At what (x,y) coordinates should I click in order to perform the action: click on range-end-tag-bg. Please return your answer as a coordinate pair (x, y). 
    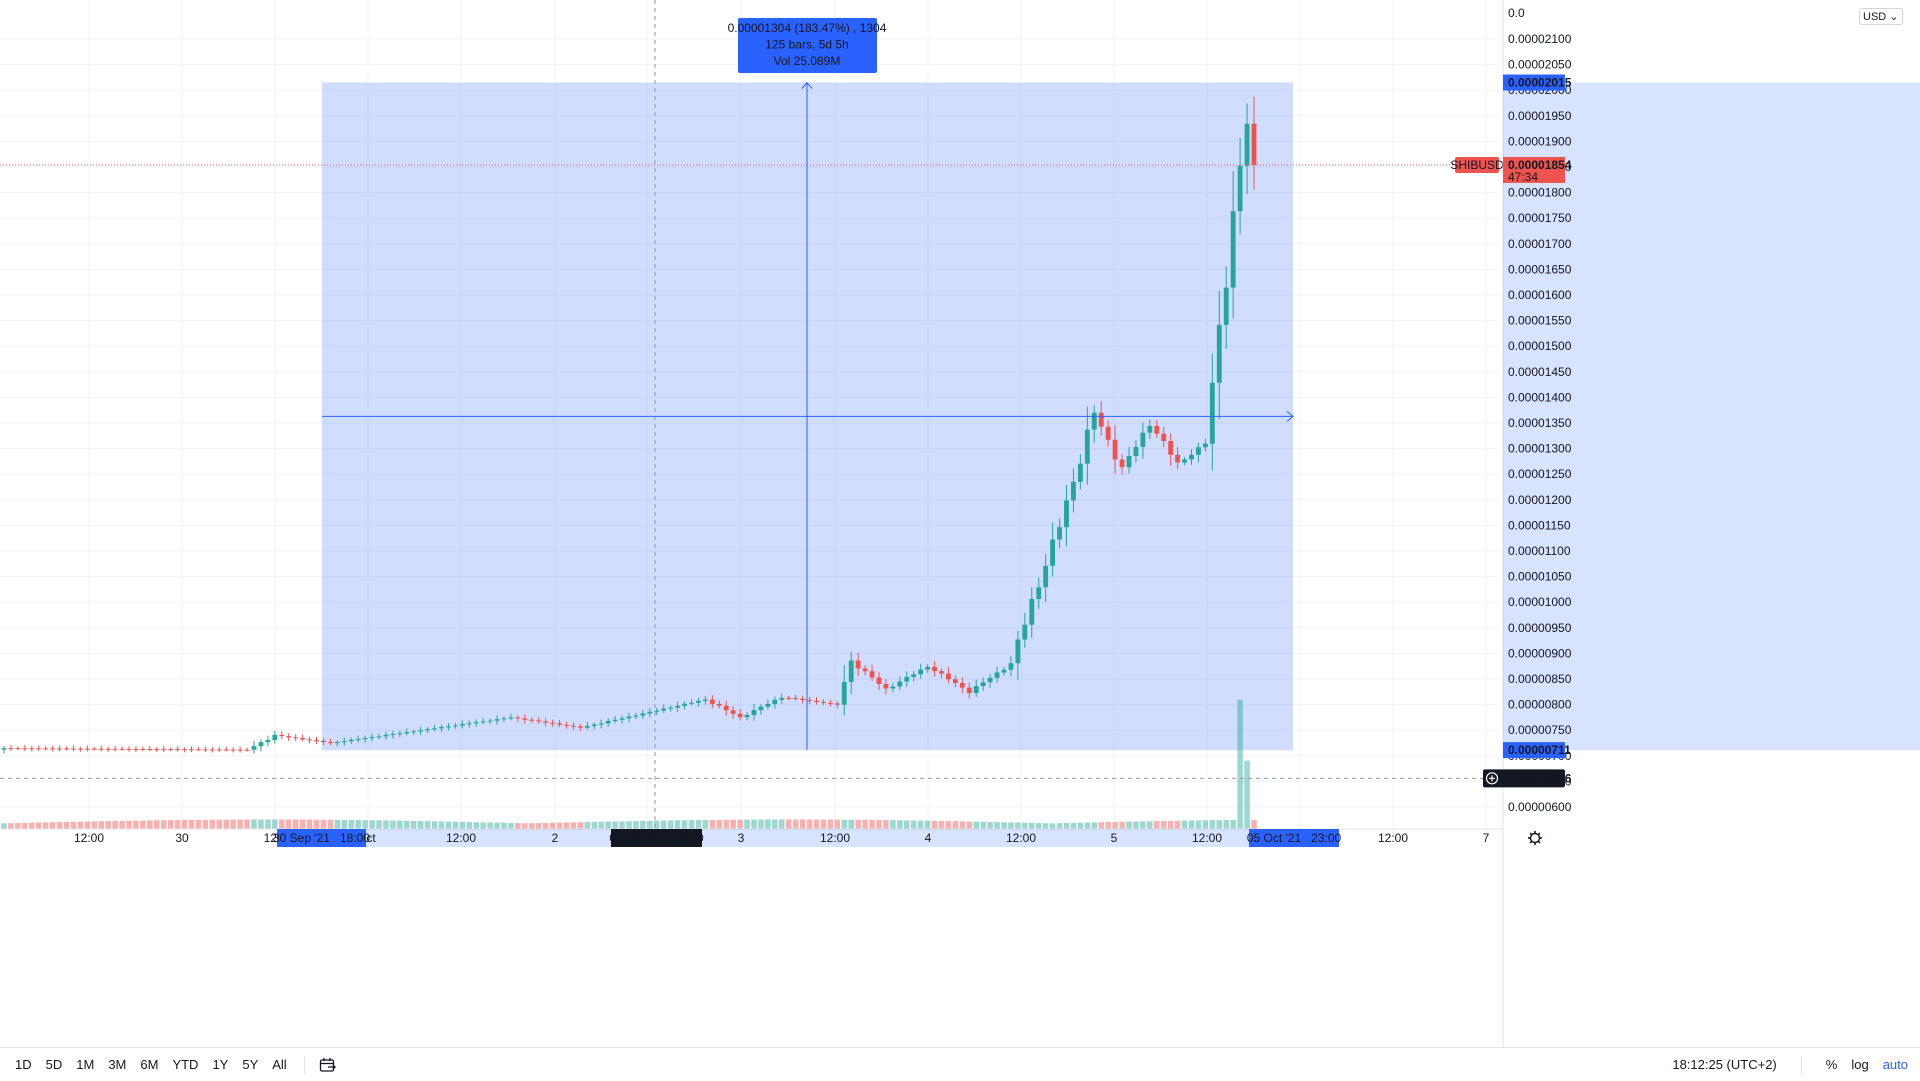
    Looking at the image, I should click on (1294, 838).